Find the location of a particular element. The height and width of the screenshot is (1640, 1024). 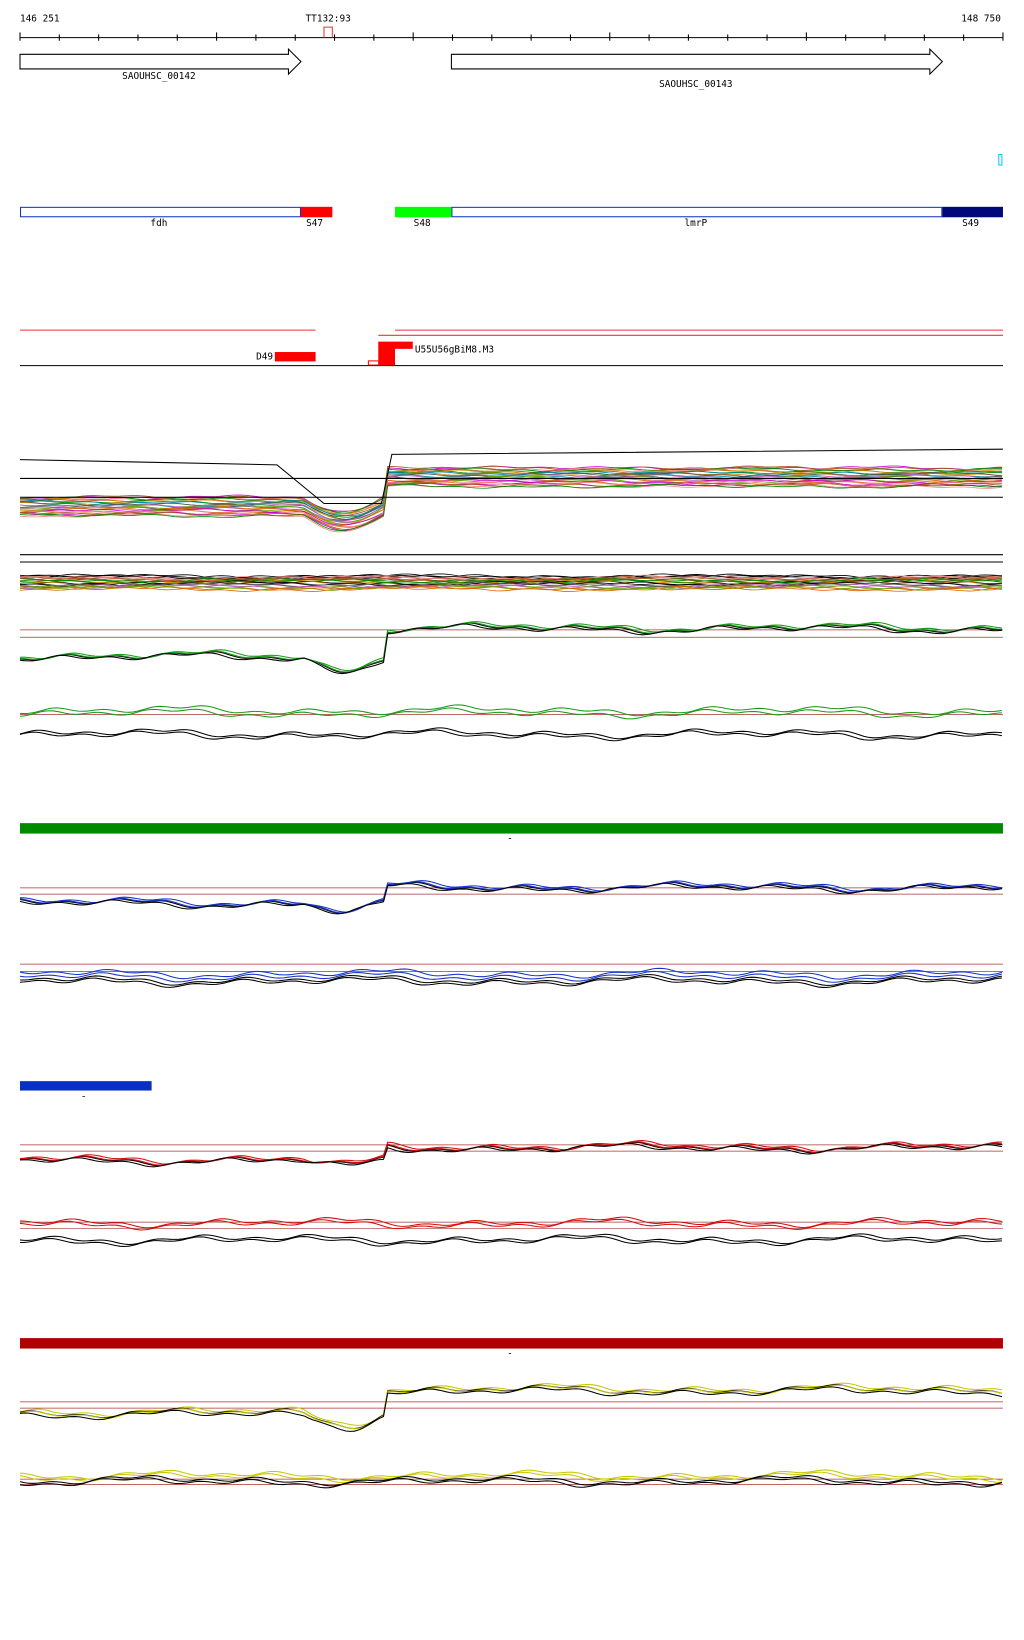

ruler-end: 148 750 is located at coordinates (981, 18).